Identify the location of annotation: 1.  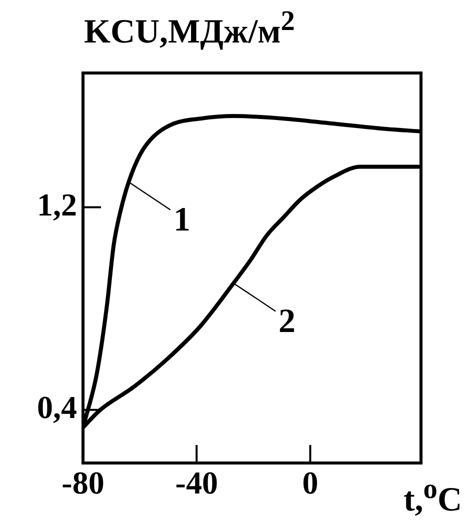
(181, 220).